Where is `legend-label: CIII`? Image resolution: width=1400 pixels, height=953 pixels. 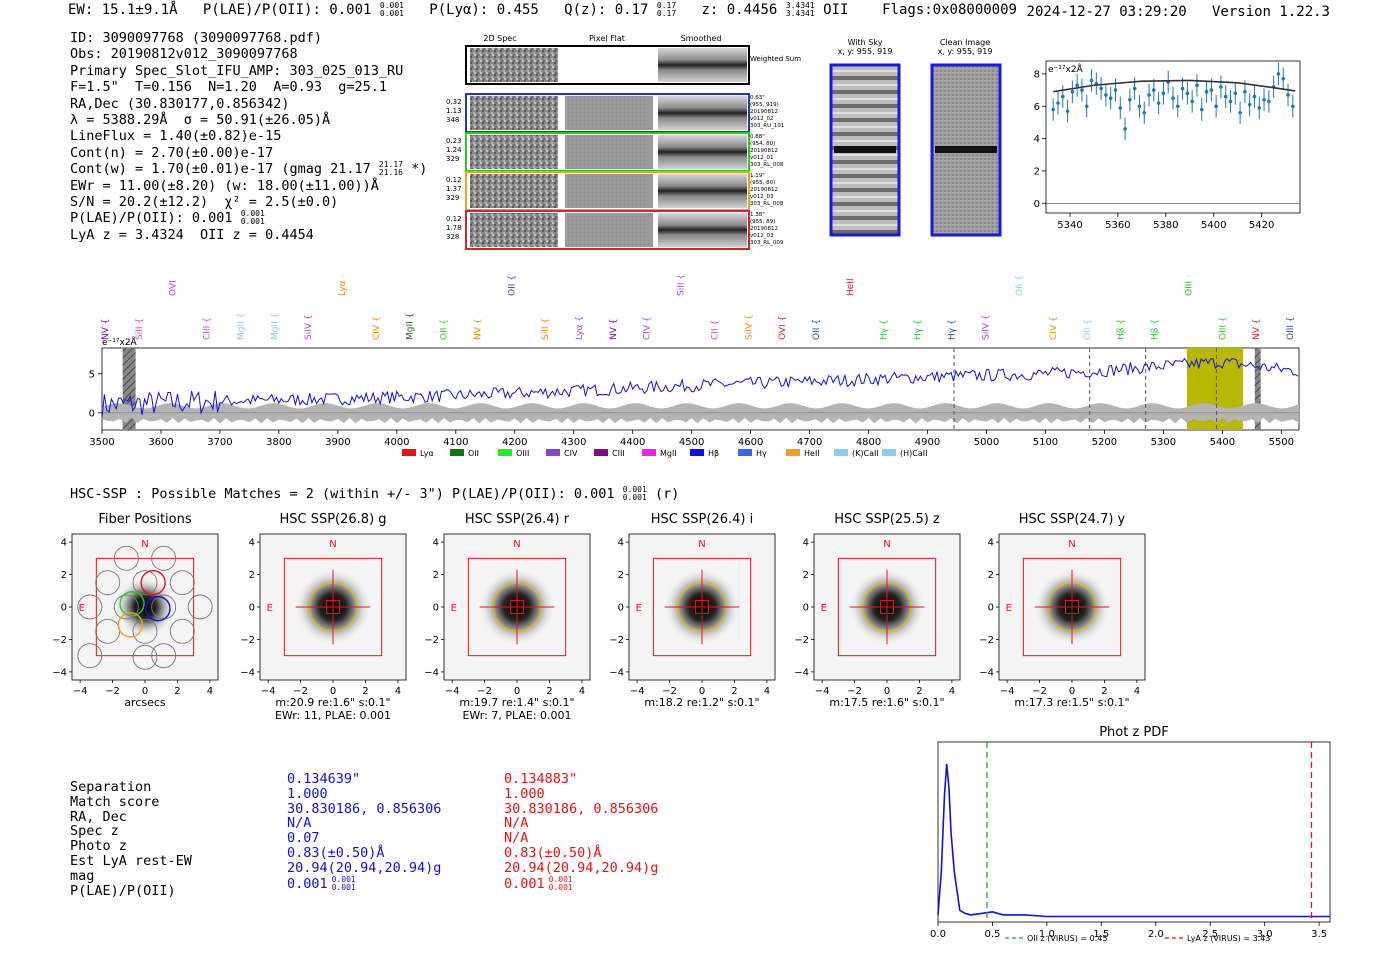 legend-label: CIII is located at coordinates (618, 453).